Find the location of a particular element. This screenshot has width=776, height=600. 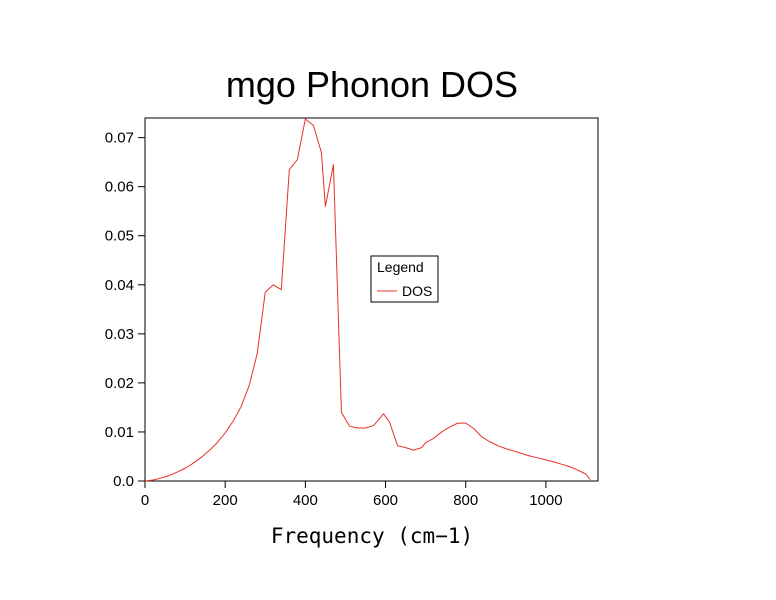

x-tick-label: 0 is located at coordinates (145, 500).